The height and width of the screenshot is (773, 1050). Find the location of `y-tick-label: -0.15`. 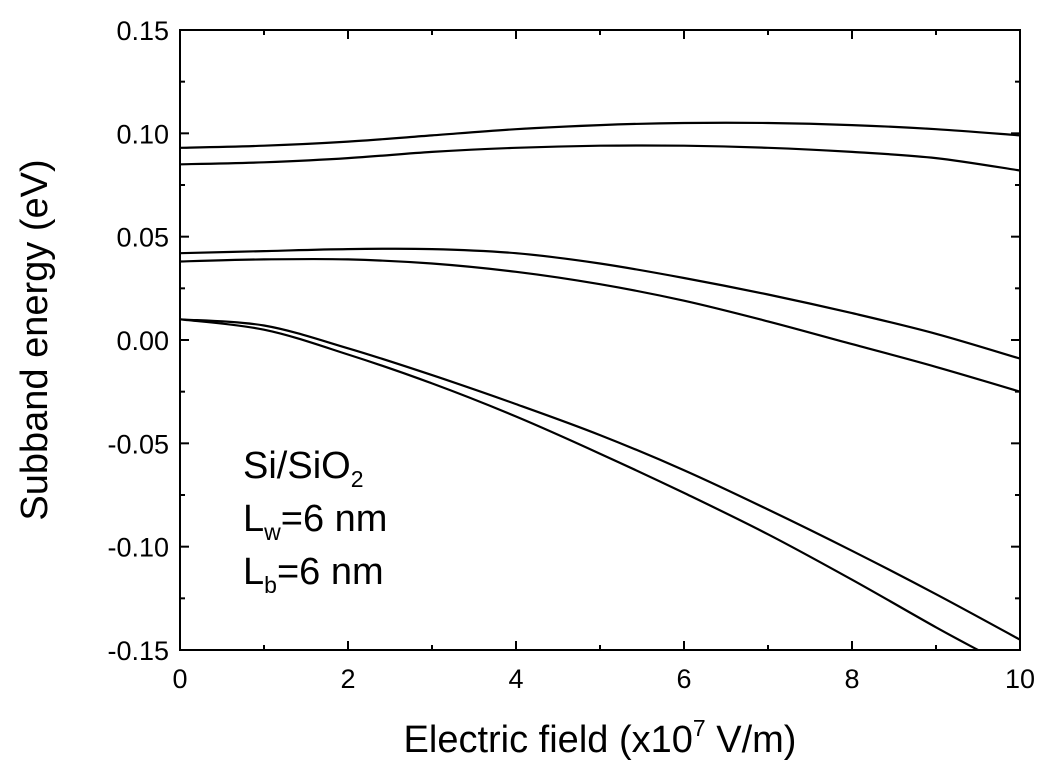

y-tick-label: -0.15 is located at coordinates (138, 651).